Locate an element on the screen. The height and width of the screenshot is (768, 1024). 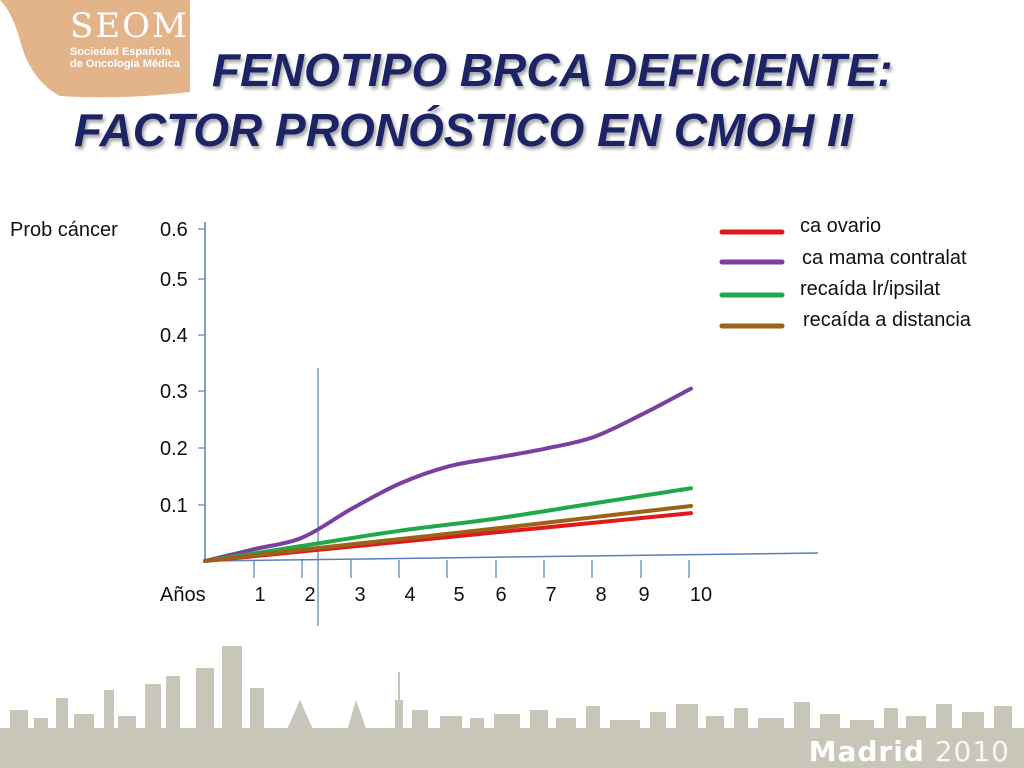
legend-label: recaída lr/ipsilat is located at coordinates (870, 289).